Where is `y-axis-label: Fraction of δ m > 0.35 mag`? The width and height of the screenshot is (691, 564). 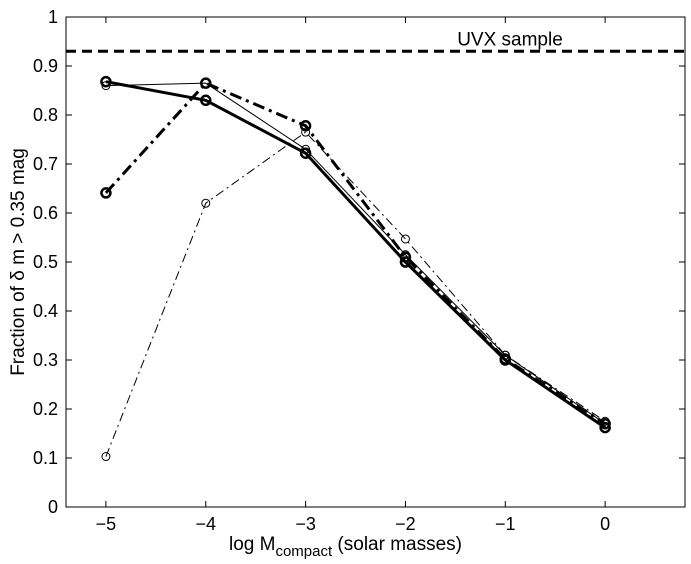 y-axis-label: Fraction of δ m > 0.35 mag is located at coordinates (18, 262).